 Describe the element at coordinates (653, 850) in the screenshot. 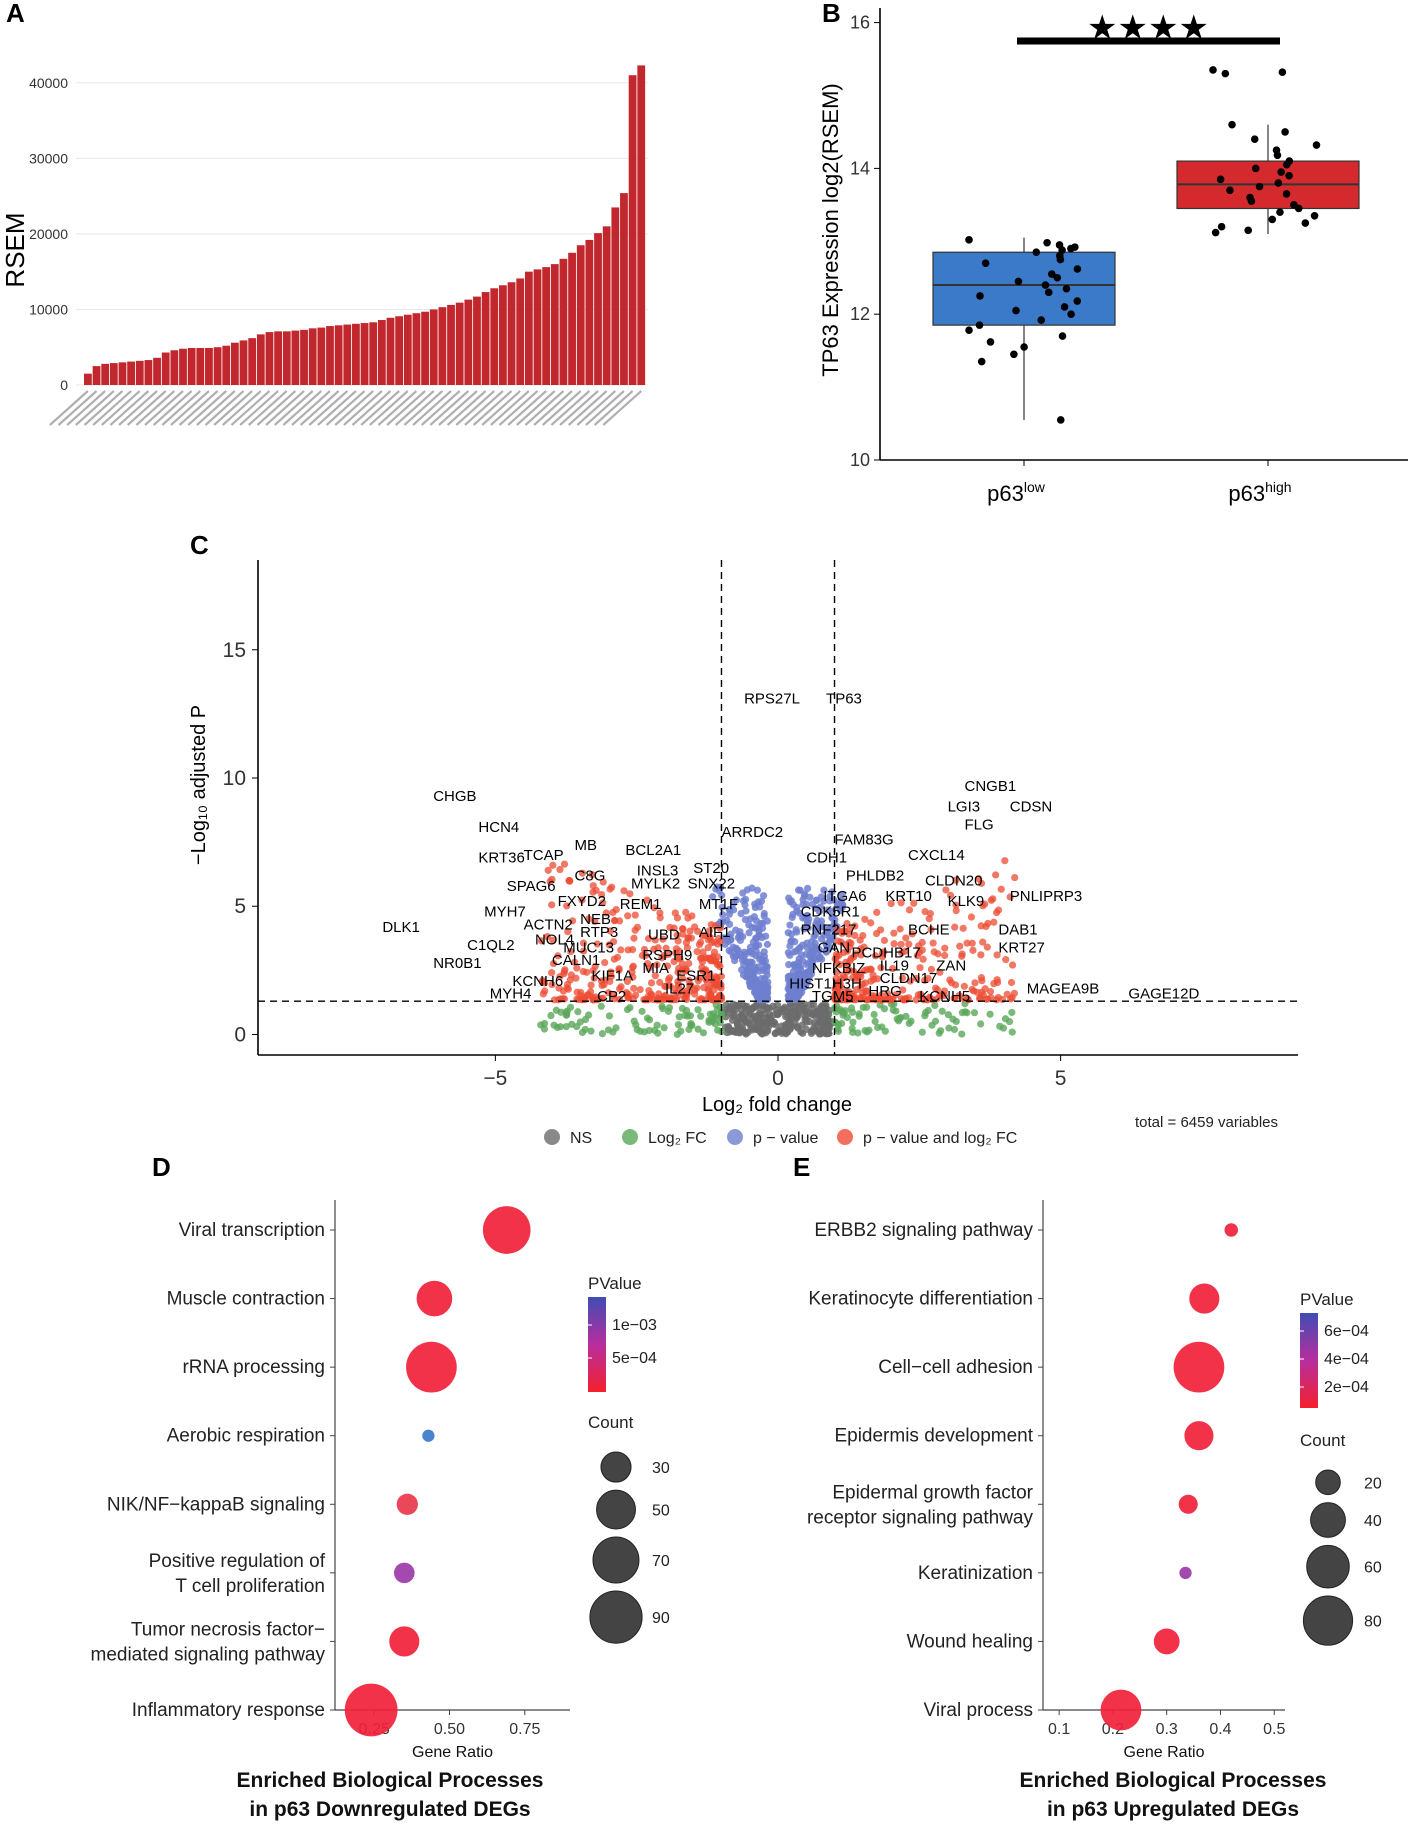

I see `gene-label: BCL2A1` at that location.